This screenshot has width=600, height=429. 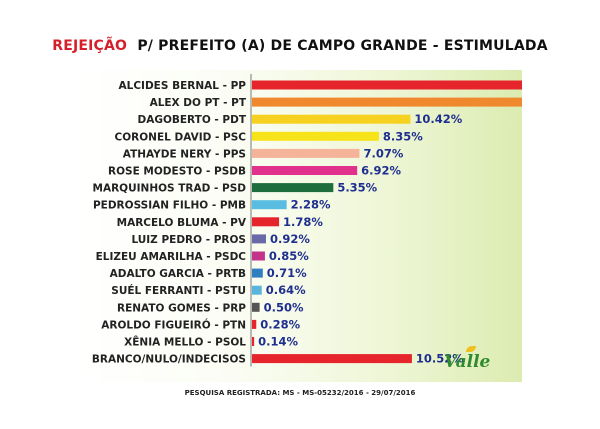 What do you see at coordinates (188, 240) in the screenshot?
I see `category-label: LUIZ PEDRO - PROS` at bounding box center [188, 240].